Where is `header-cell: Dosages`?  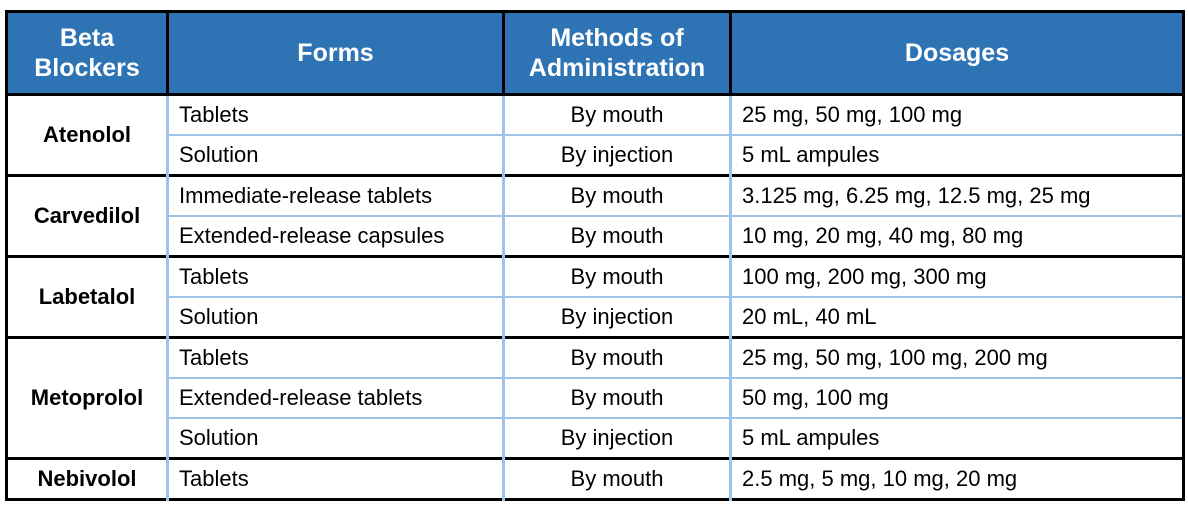 header-cell: Dosages is located at coordinates (956, 53).